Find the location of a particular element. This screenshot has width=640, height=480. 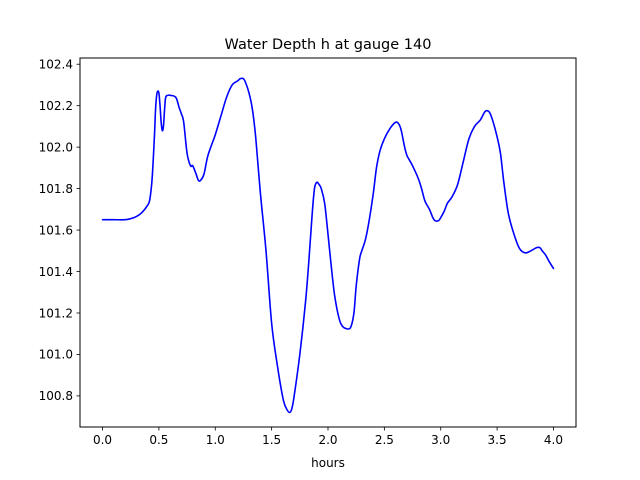

y-tick-label: 101.6 is located at coordinates (56, 230).